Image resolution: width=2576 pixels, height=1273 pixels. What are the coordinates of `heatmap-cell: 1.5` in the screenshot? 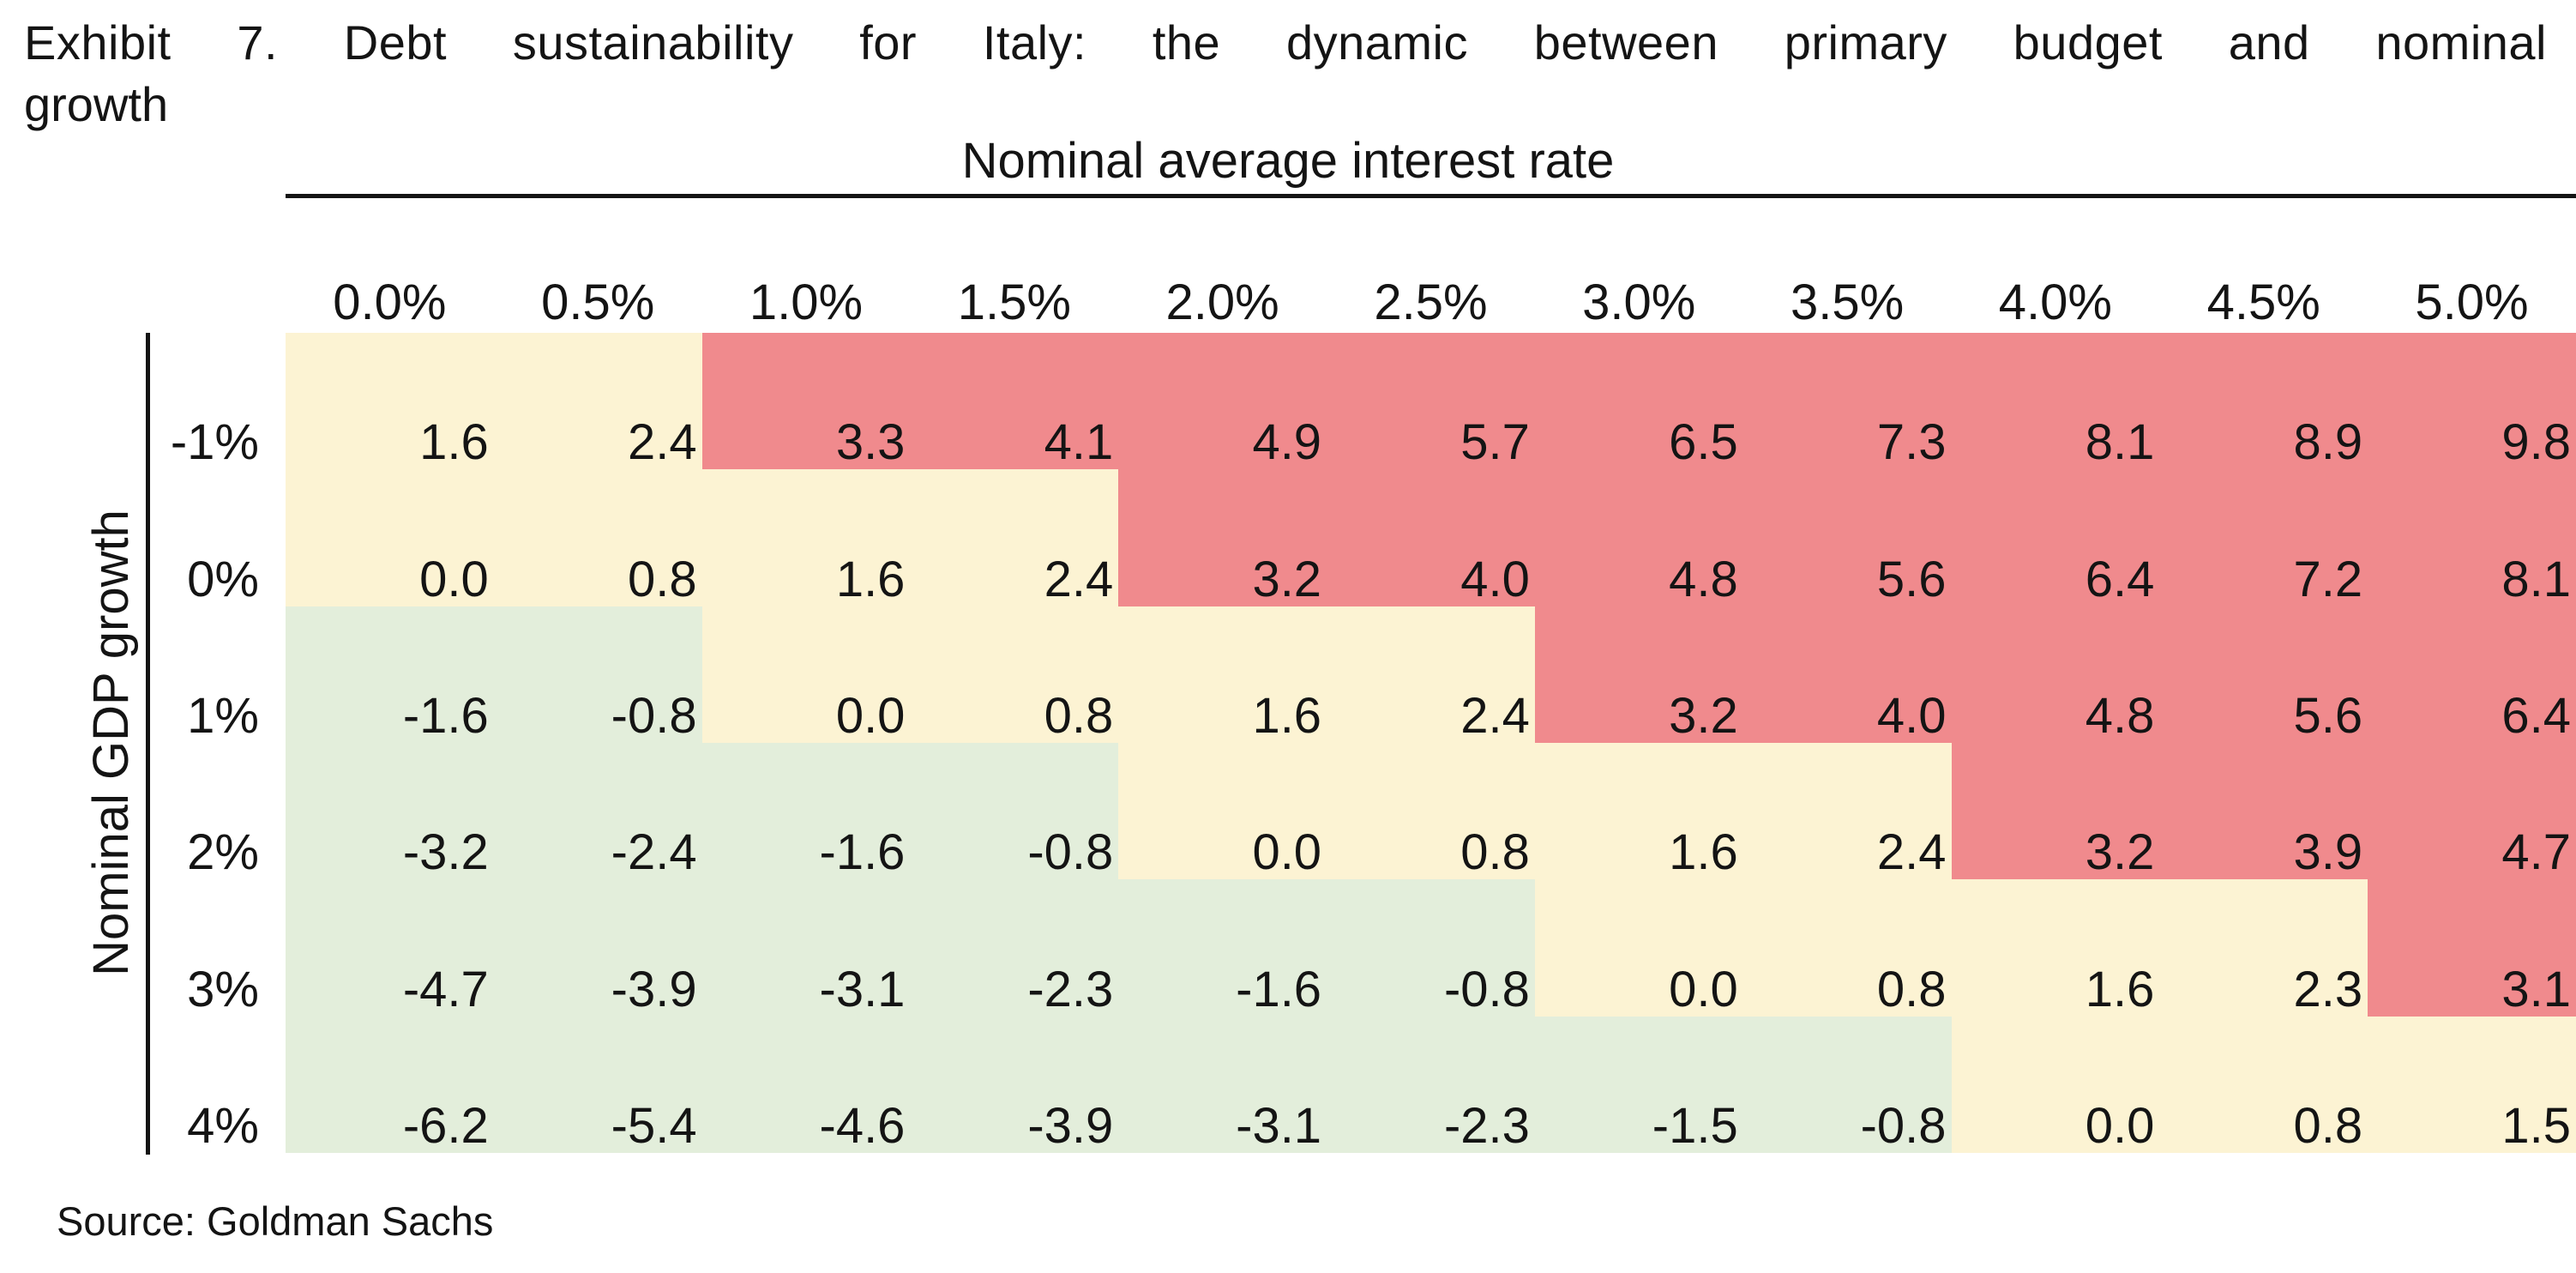 It's located at (2472, 1084).